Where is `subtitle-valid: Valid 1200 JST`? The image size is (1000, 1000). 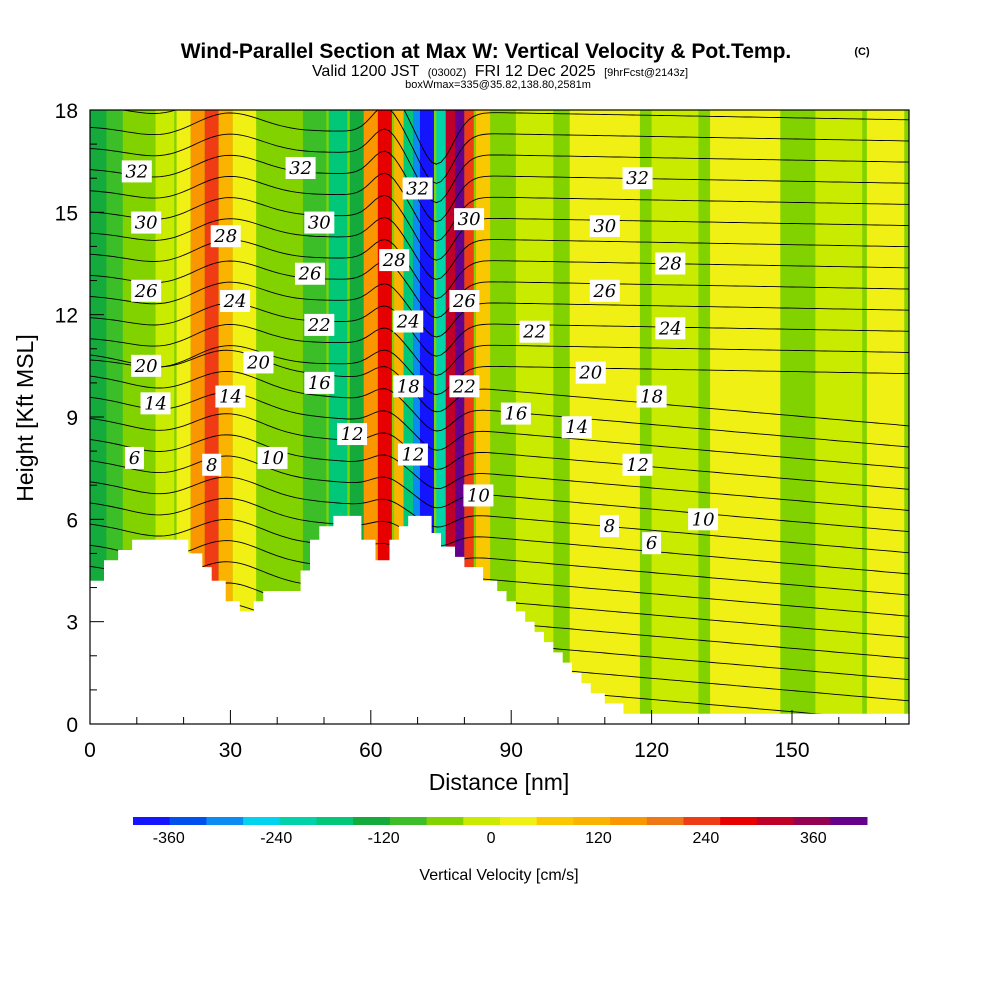 subtitle-valid: Valid 1200 JST is located at coordinates (366, 71).